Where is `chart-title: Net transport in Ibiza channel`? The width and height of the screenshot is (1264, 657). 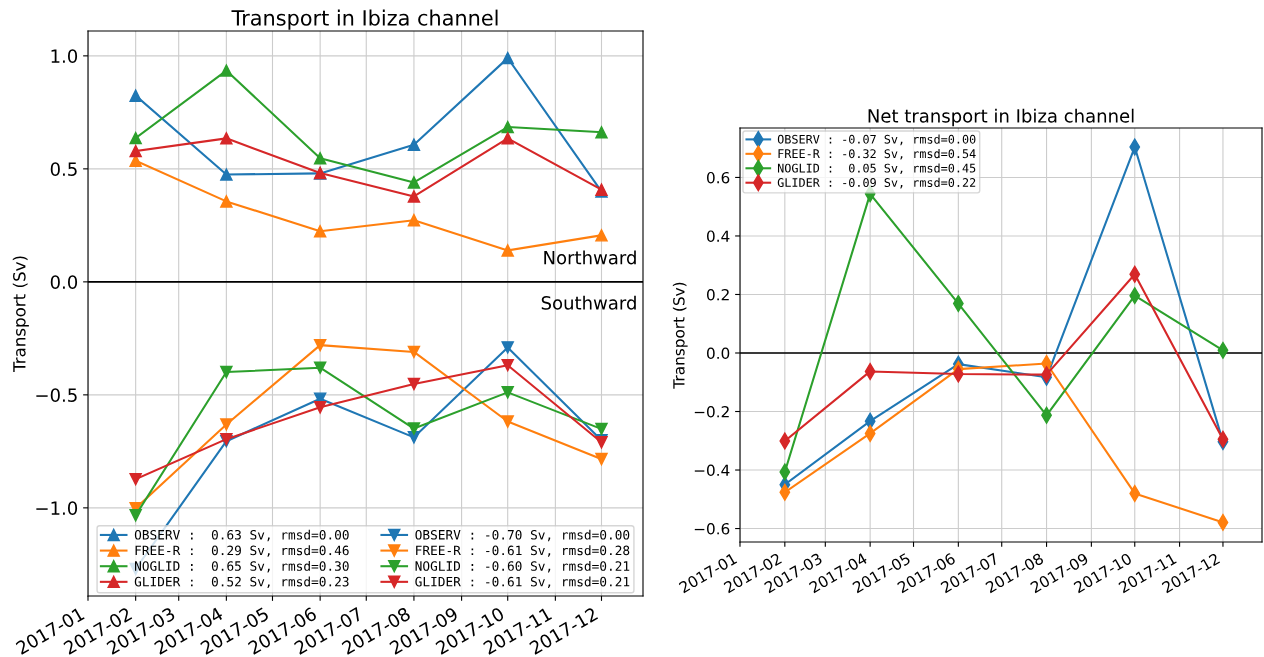
chart-title: Net transport in Ibiza channel is located at coordinates (1001, 117).